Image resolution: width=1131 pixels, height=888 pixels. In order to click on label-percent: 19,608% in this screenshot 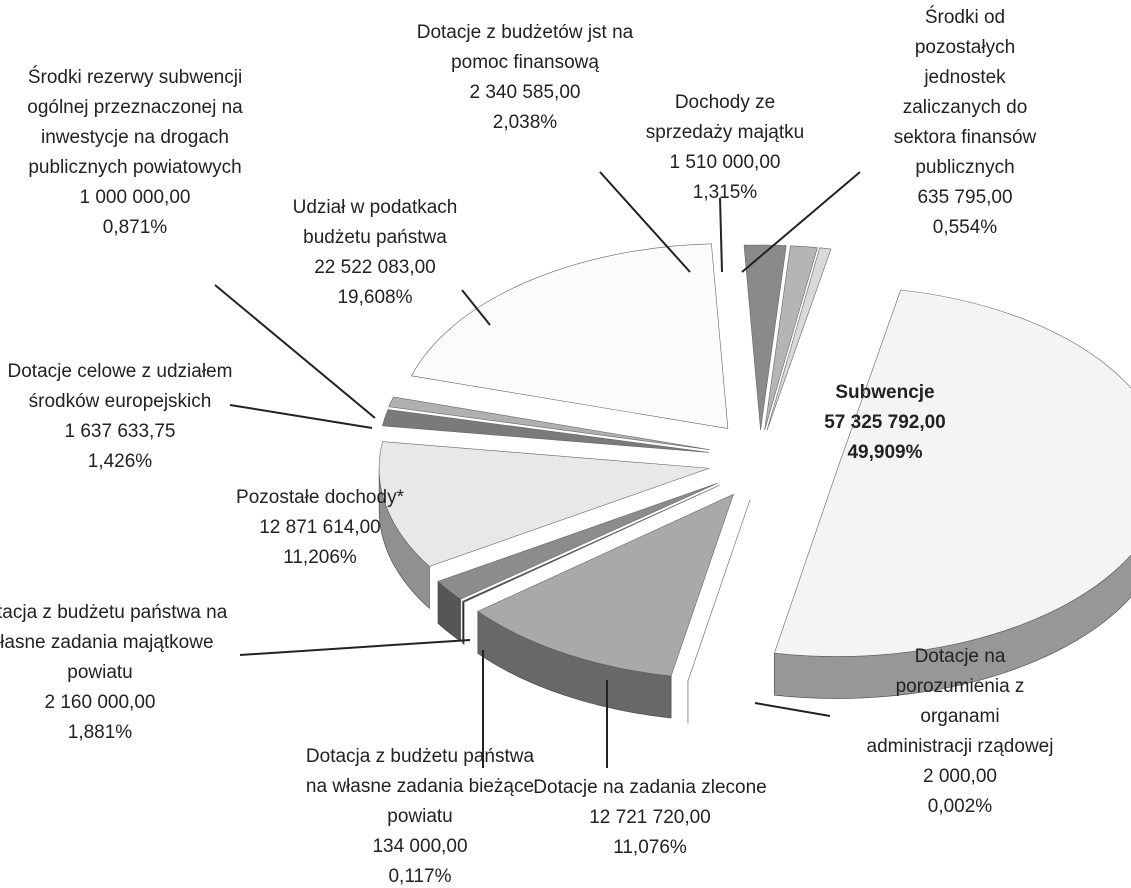, I will do `click(375, 297)`.